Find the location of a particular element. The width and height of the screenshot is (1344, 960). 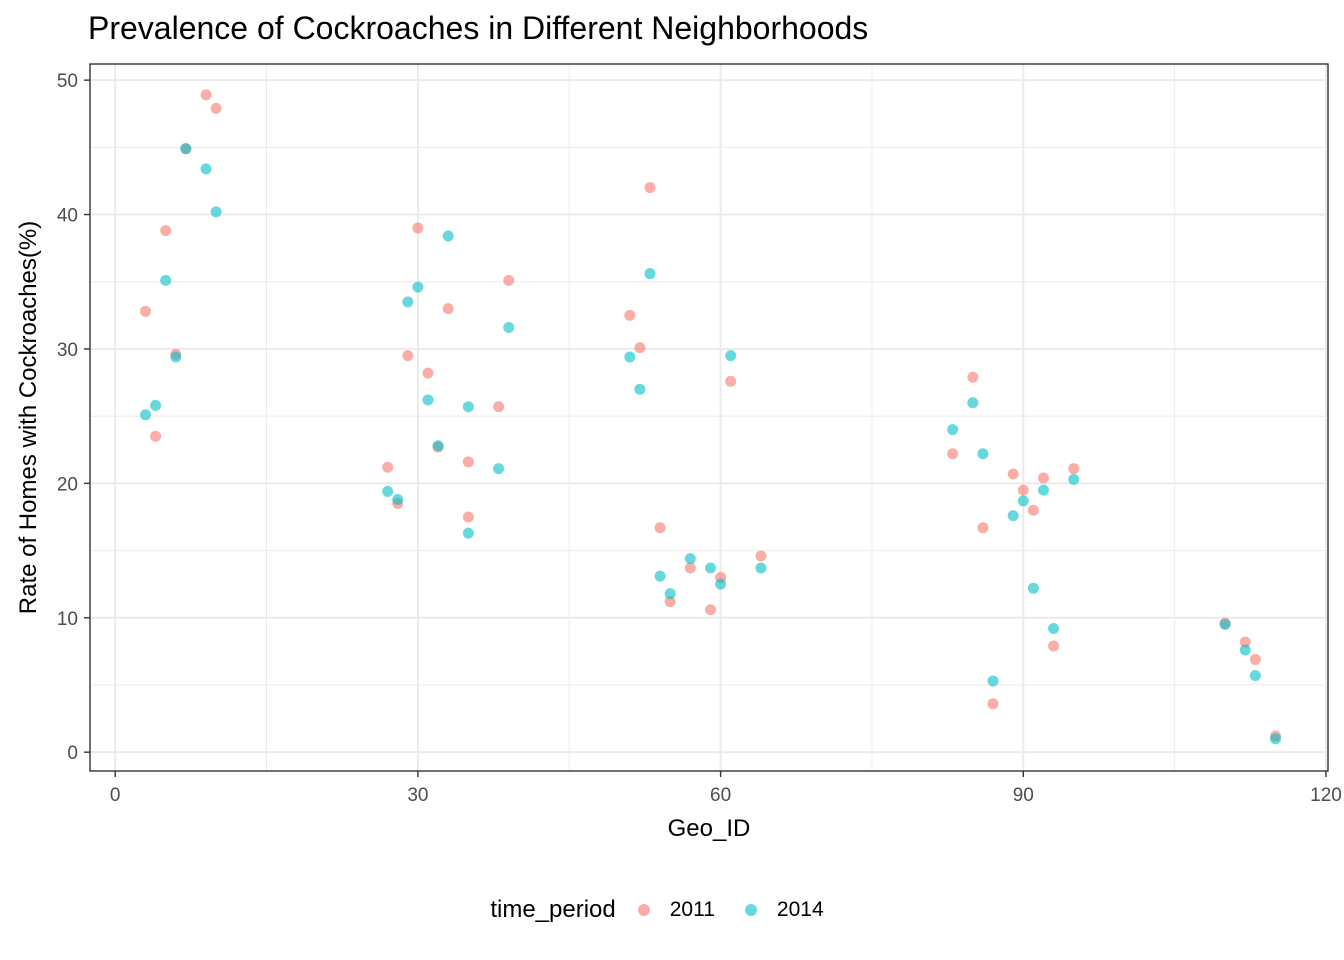

legend-item-2011: 2011 is located at coordinates (676, 910).